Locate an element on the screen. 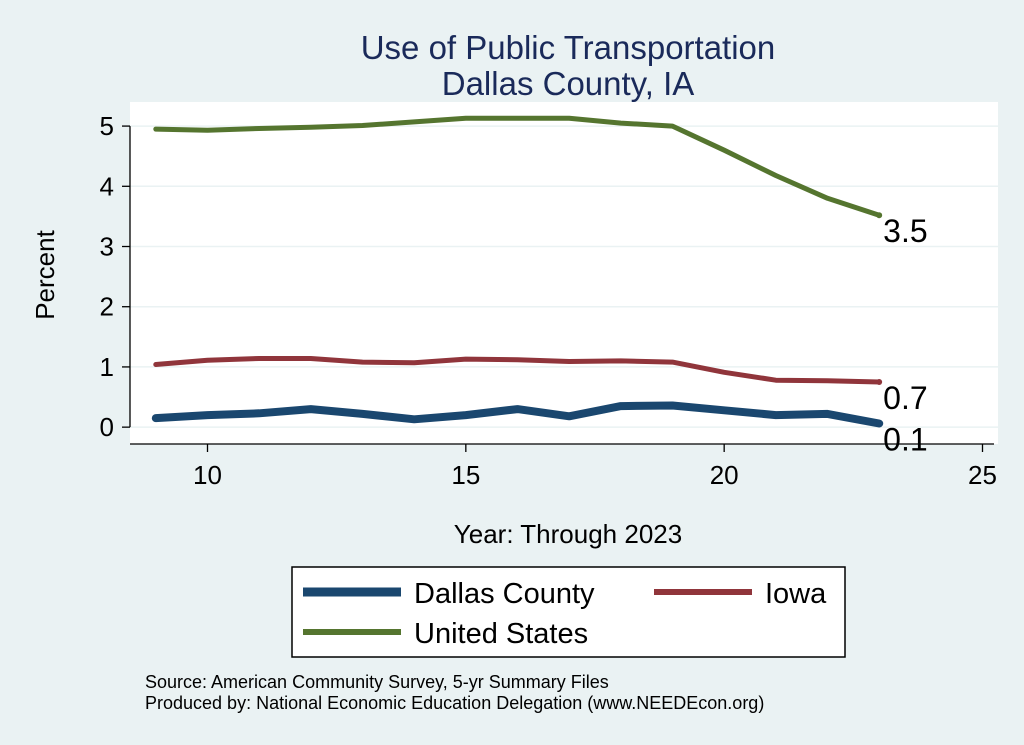 The image size is (1024, 745). end-labels: 3.5 0.7 0.1 is located at coordinates (905, 335).